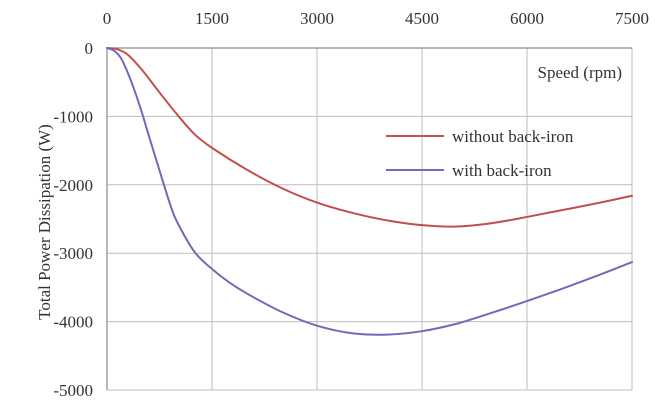 The width and height of the screenshot is (665, 400). Describe the element at coordinates (73, 185) in the screenshot. I see `y-tick-label: -2000` at that location.